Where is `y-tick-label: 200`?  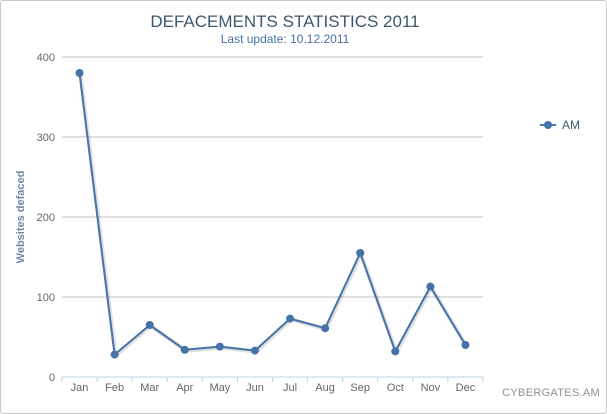
y-tick-label: 200 is located at coordinates (46, 218).